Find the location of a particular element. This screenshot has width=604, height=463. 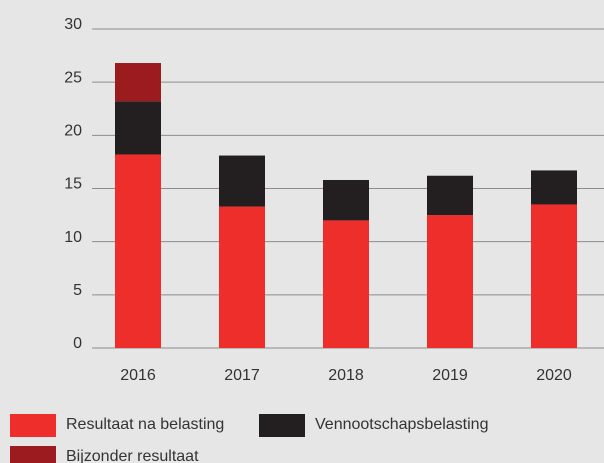

y-tick-label: 0 is located at coordinates (77, 343).